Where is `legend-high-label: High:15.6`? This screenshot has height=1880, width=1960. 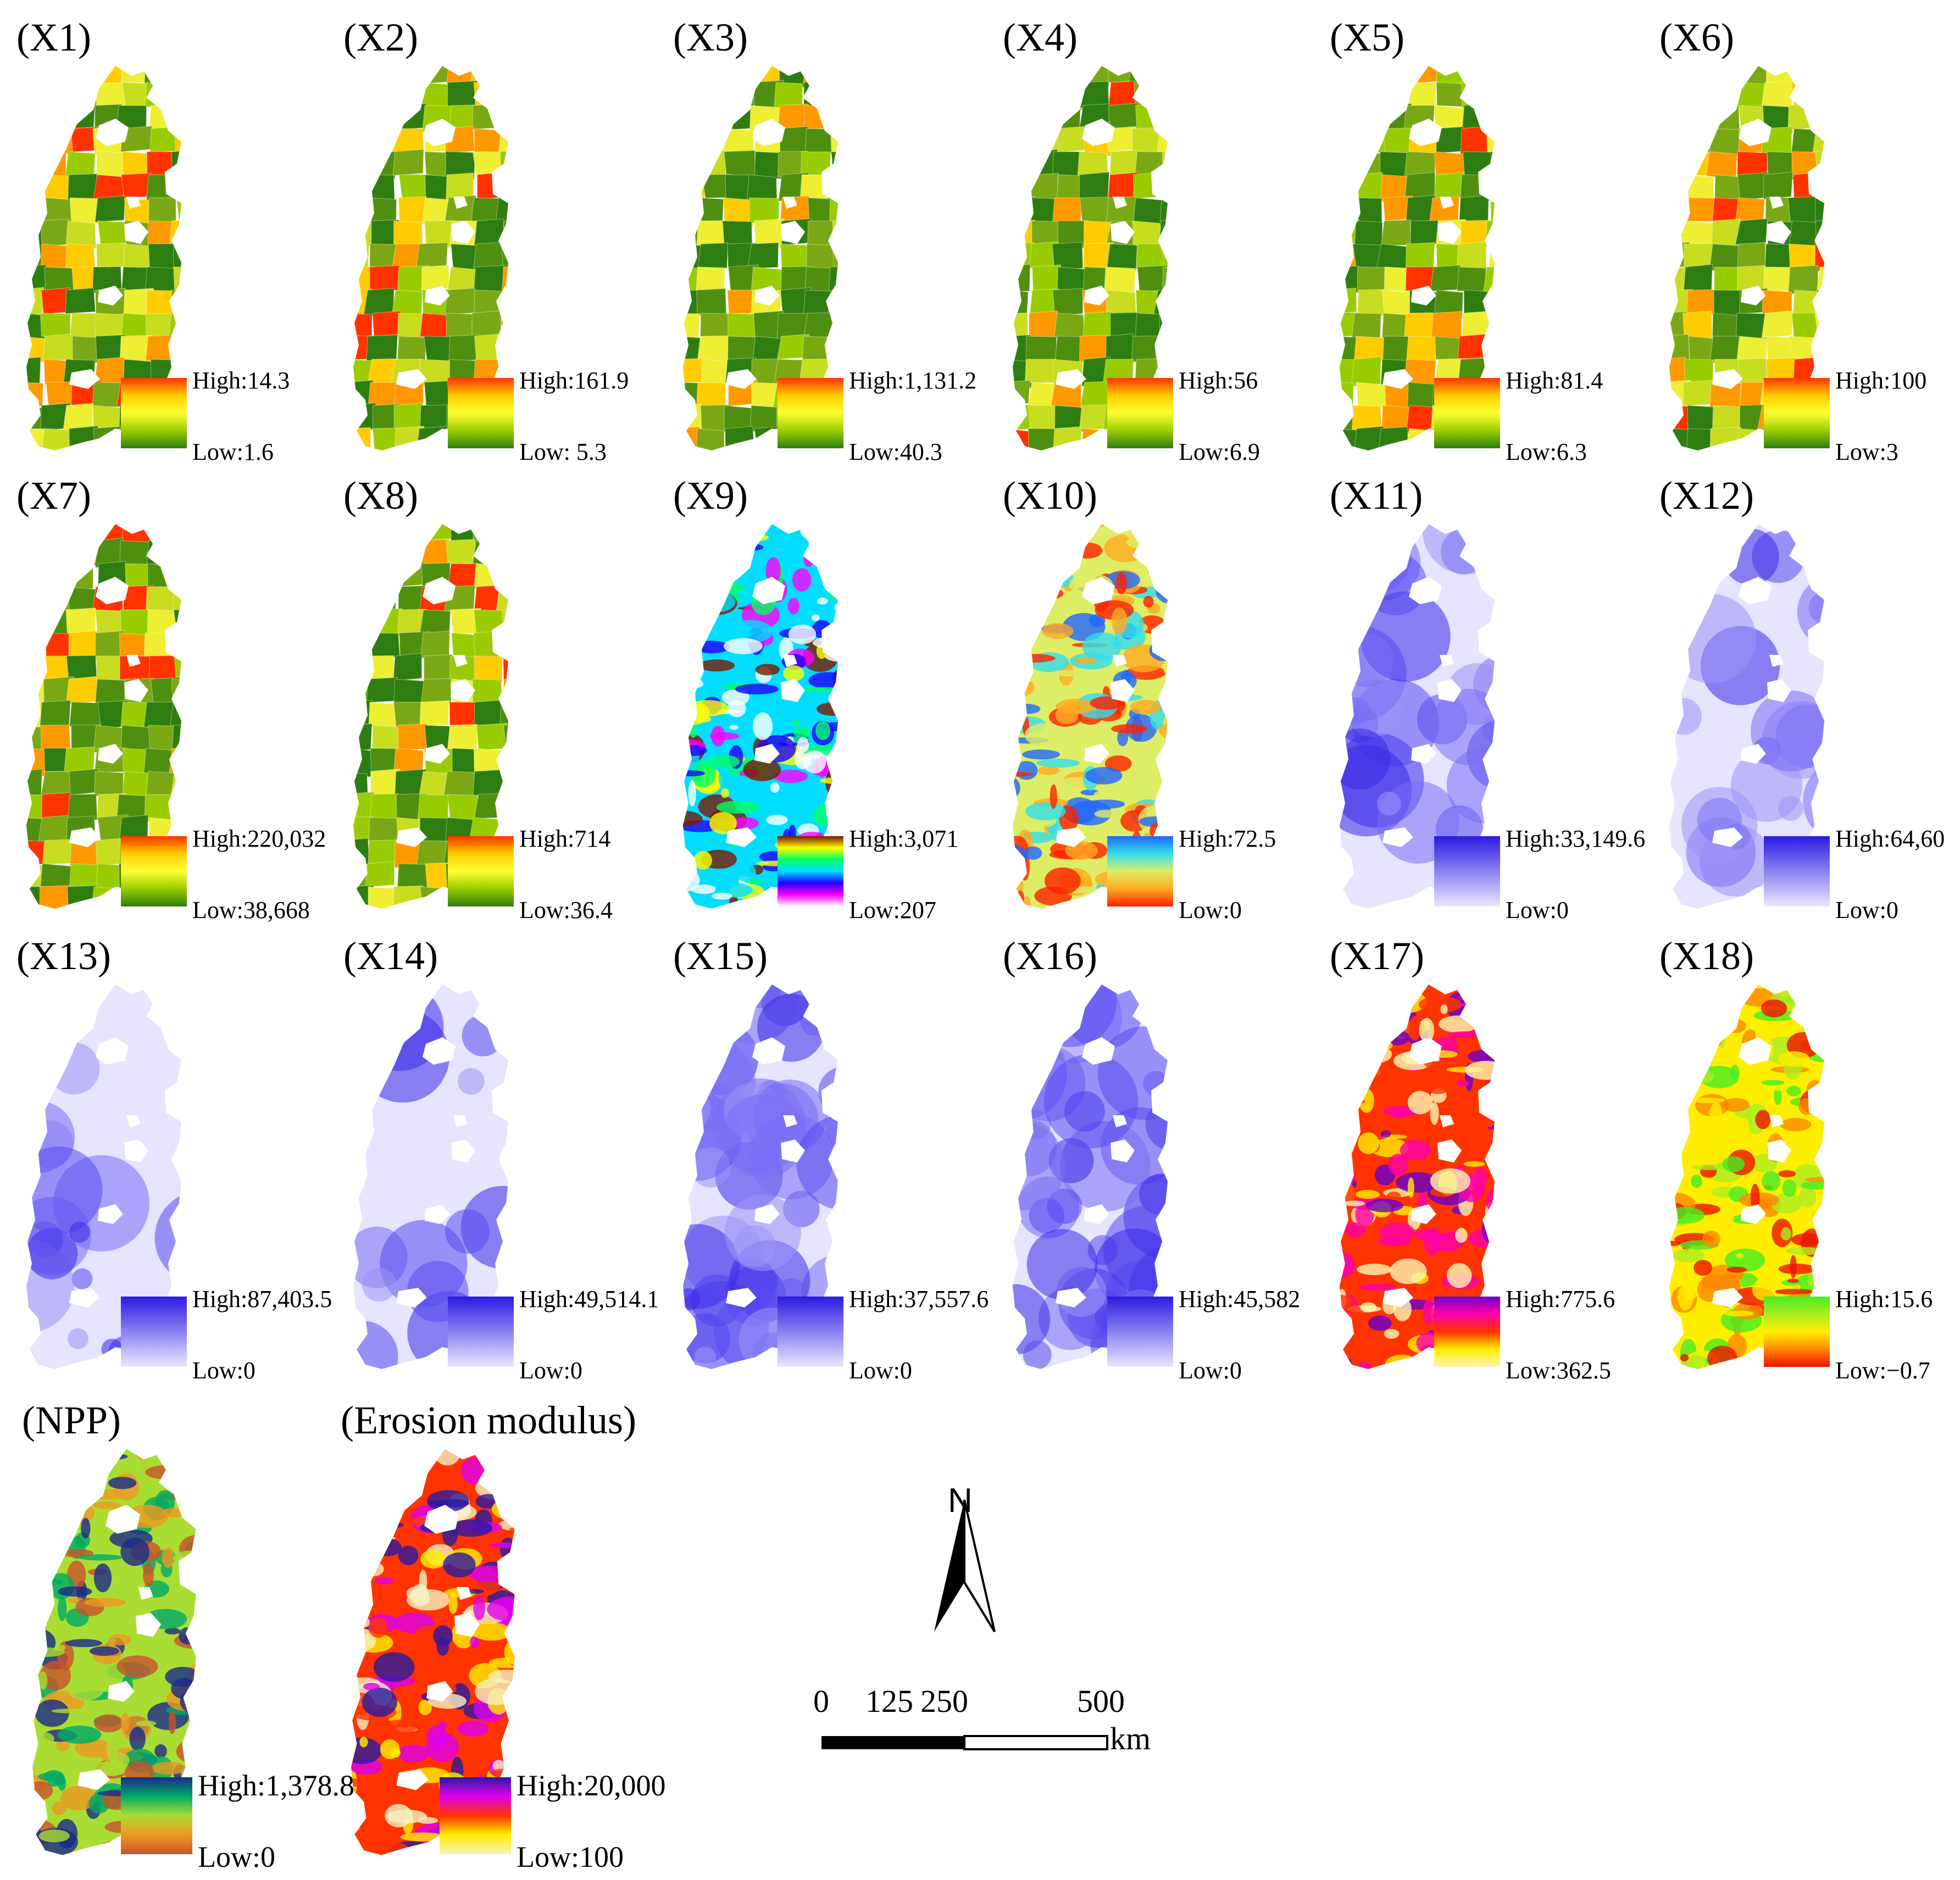
legend-high-label: High:15.6 is located at coordinates (1884, 1299).